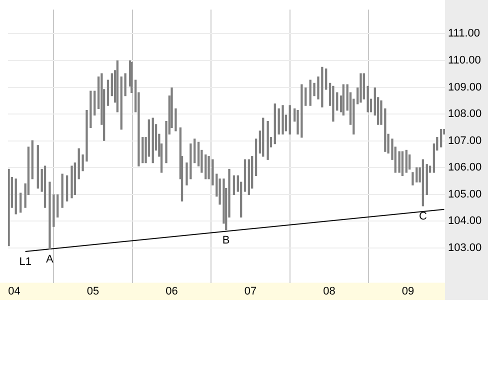 This screenshot has height=365, width=488. What do you see at coordinates (329, 291) in the screenshot?
I see `x-tick-label: 08` at bounding box center [329, 291].